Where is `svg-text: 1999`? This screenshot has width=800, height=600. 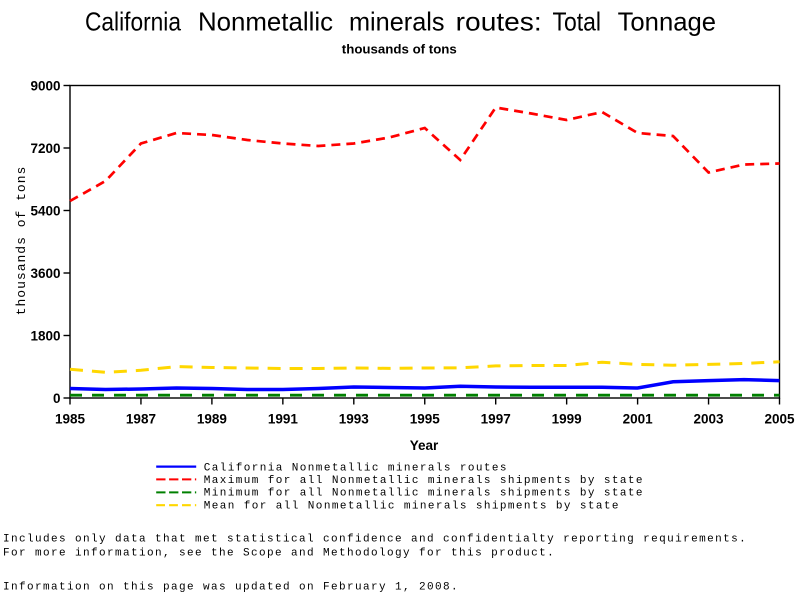
svg-text: 1999 is located at coordinates (567, 419).